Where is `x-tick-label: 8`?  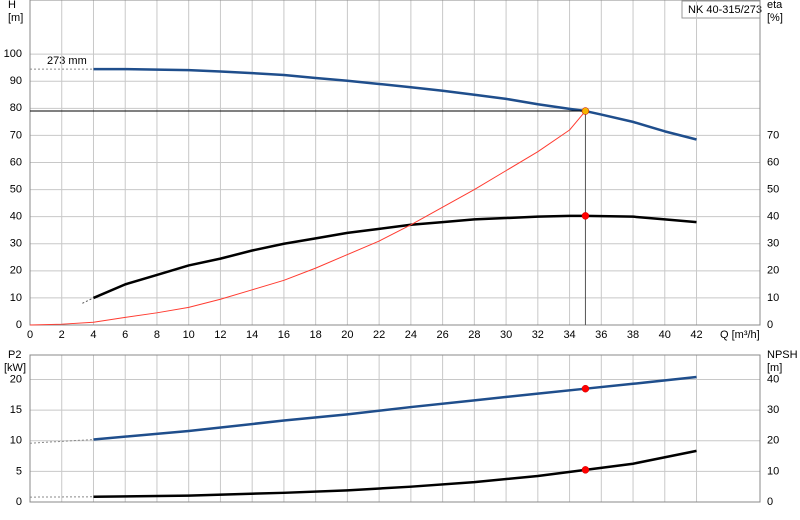 x-tick-label: 8 is located at coordinates (157, 335).